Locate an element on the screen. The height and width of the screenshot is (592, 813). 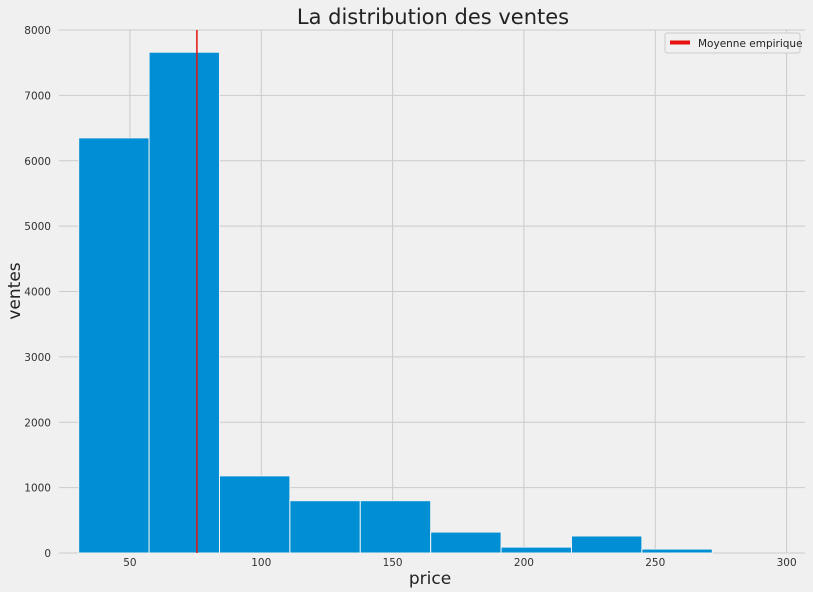
y-tick-label: 3000 is located at coordinates (37, 358).